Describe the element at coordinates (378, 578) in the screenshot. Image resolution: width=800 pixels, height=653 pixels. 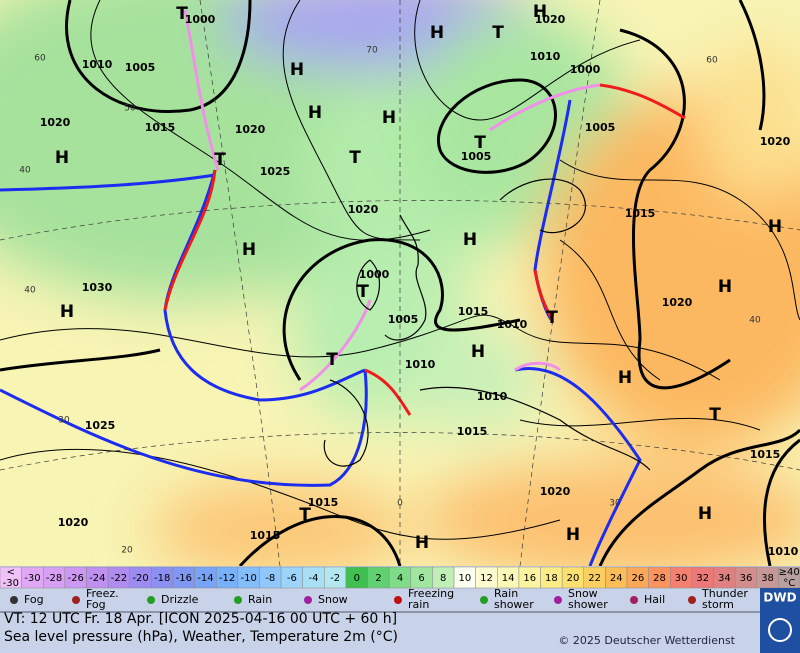
I see `scale-label: 2` at that location.